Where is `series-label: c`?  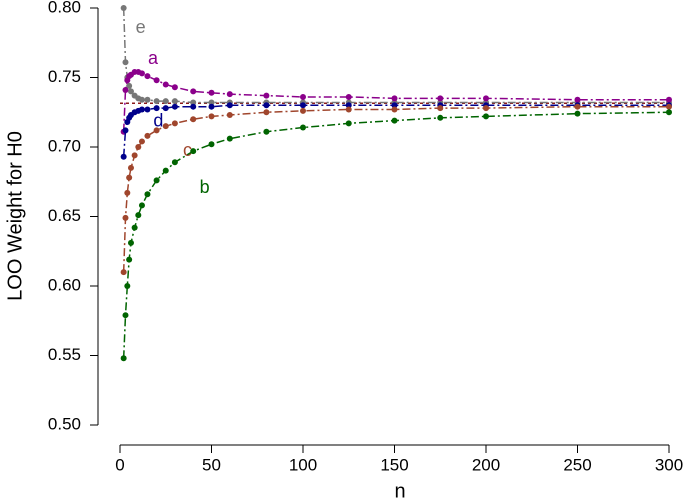
series-label: c is located at coordinates (187, 150).